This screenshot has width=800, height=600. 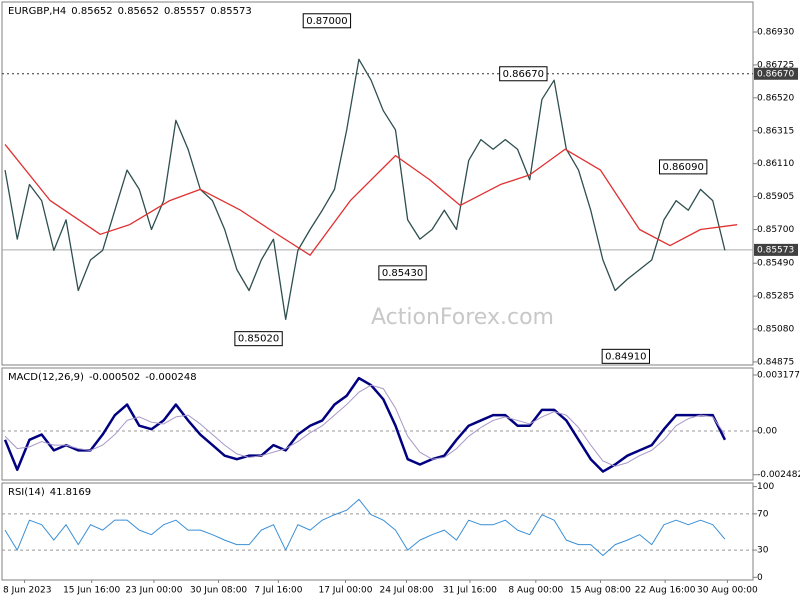 I want to click on y-tick-label: 0.84875, so click(x=775, y=362).